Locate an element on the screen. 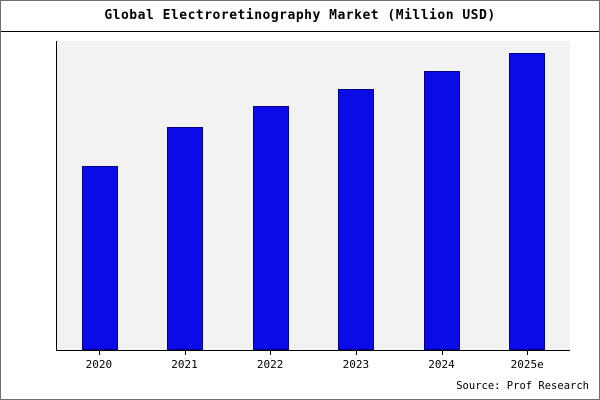 The image size is (600, 400). x-tick-label: 2020 is located at coordinates (99, 364).